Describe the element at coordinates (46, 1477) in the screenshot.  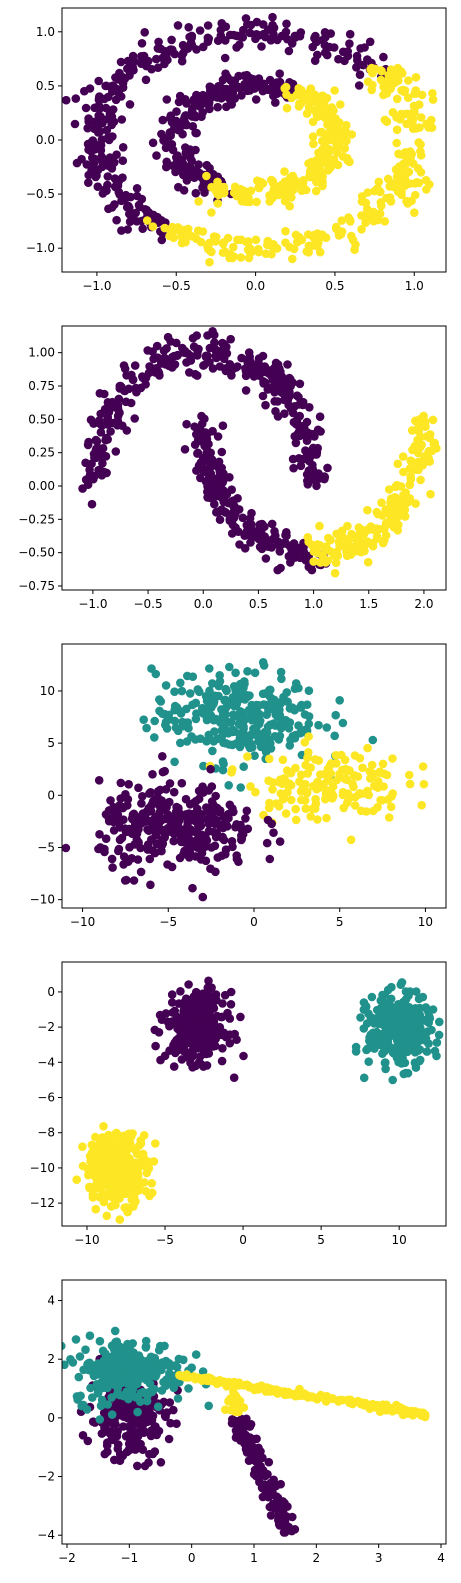
I see `y-tick-label: −2` at that location.